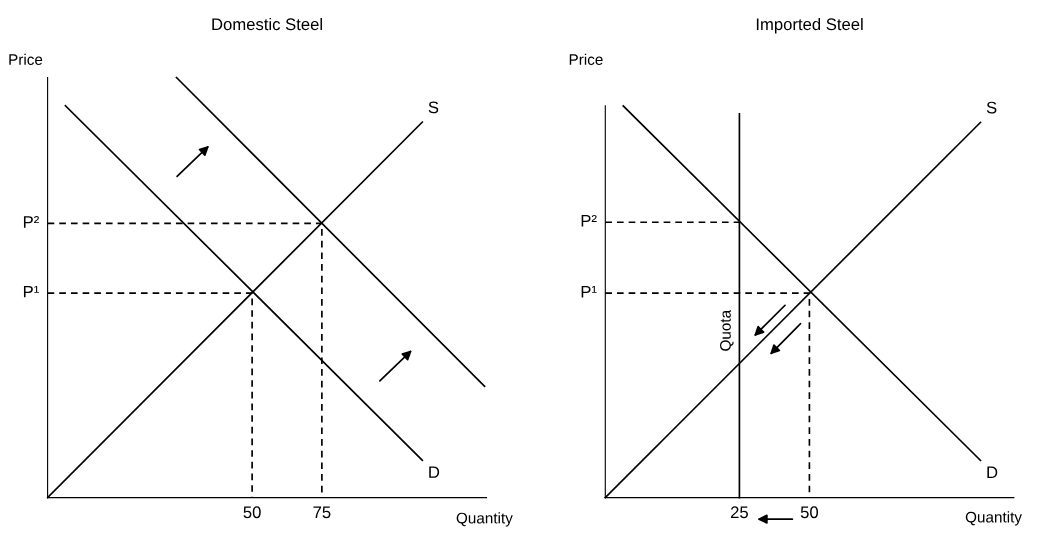  I want to click on legend-label: Quota, so click(727, 330).